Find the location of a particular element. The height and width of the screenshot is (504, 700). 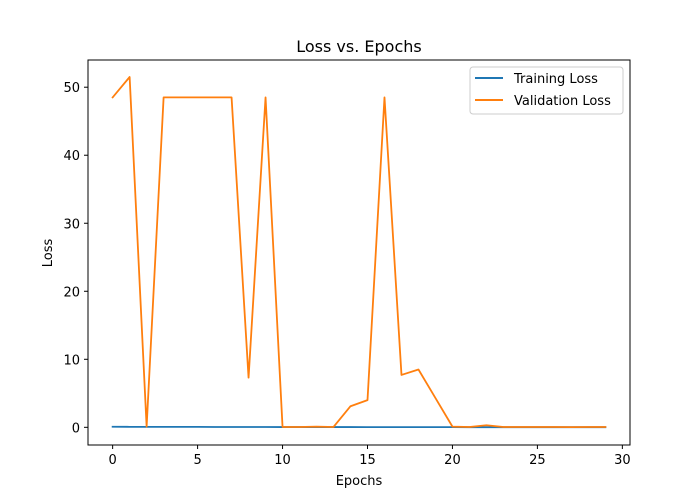

x-axis-label: Epochs is located at coordinates (359, 481).